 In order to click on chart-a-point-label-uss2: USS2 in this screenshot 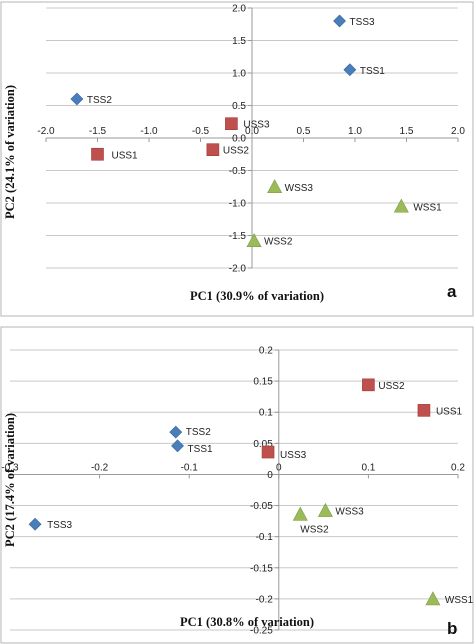, I will do `click(236, 151)`.